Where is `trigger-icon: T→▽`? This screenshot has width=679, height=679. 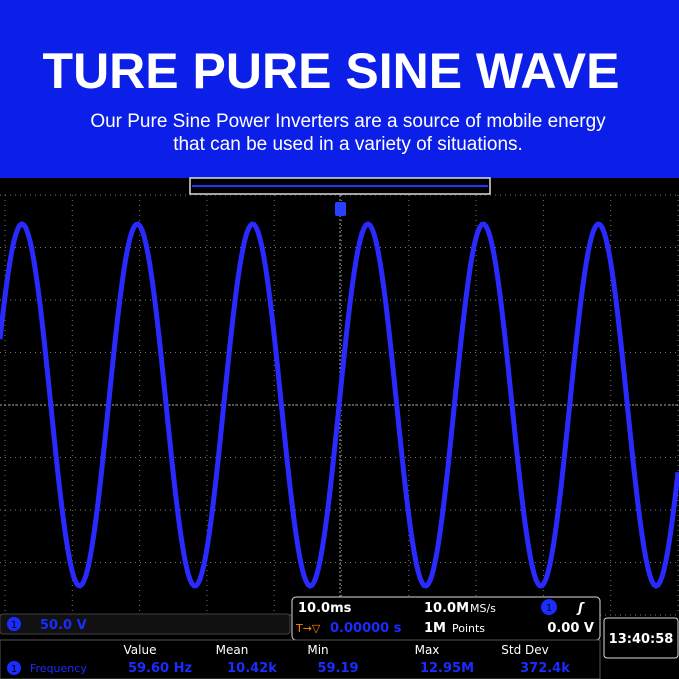 trigger-icon: T→▽ is located at coordinates (308, 628).